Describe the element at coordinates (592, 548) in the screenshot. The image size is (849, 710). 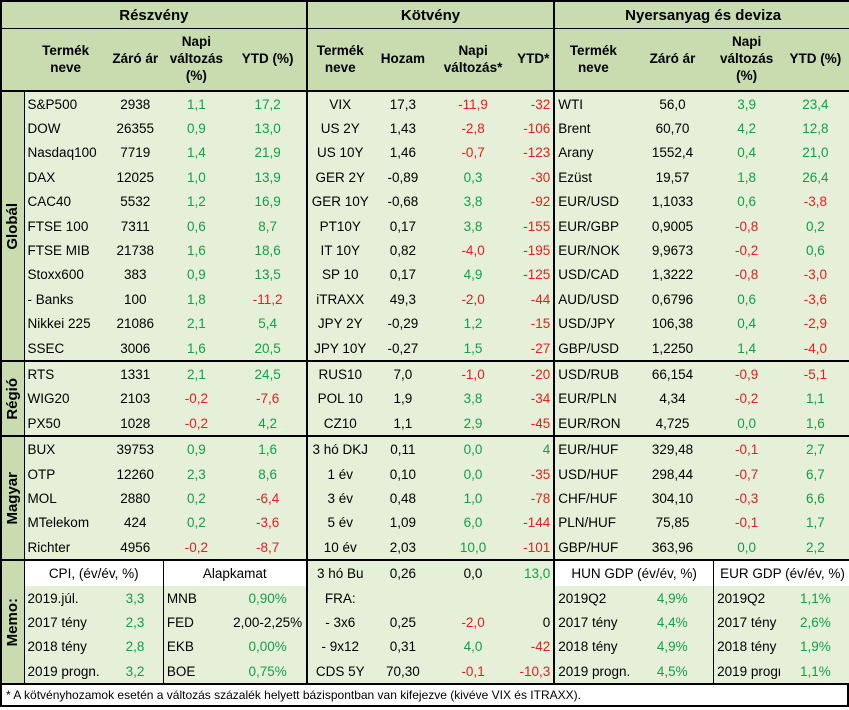
I see `commodity-name: GBP/HUF` at that location.